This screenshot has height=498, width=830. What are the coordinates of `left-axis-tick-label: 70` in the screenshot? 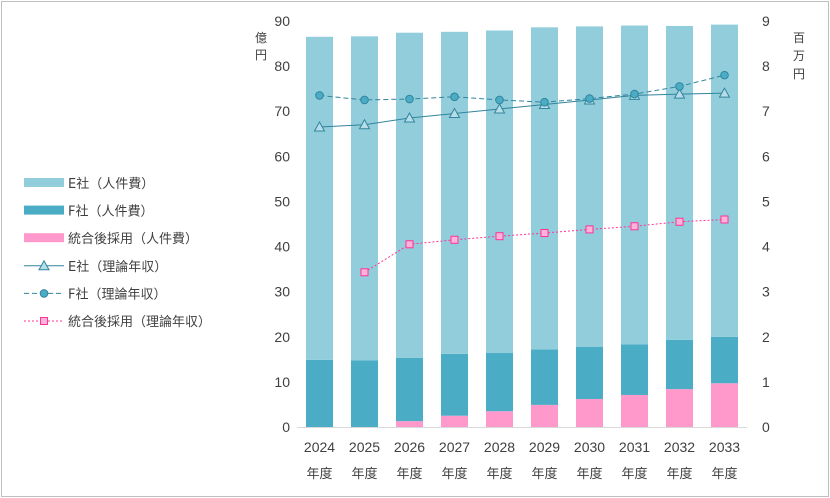 It's located at (282, 111).